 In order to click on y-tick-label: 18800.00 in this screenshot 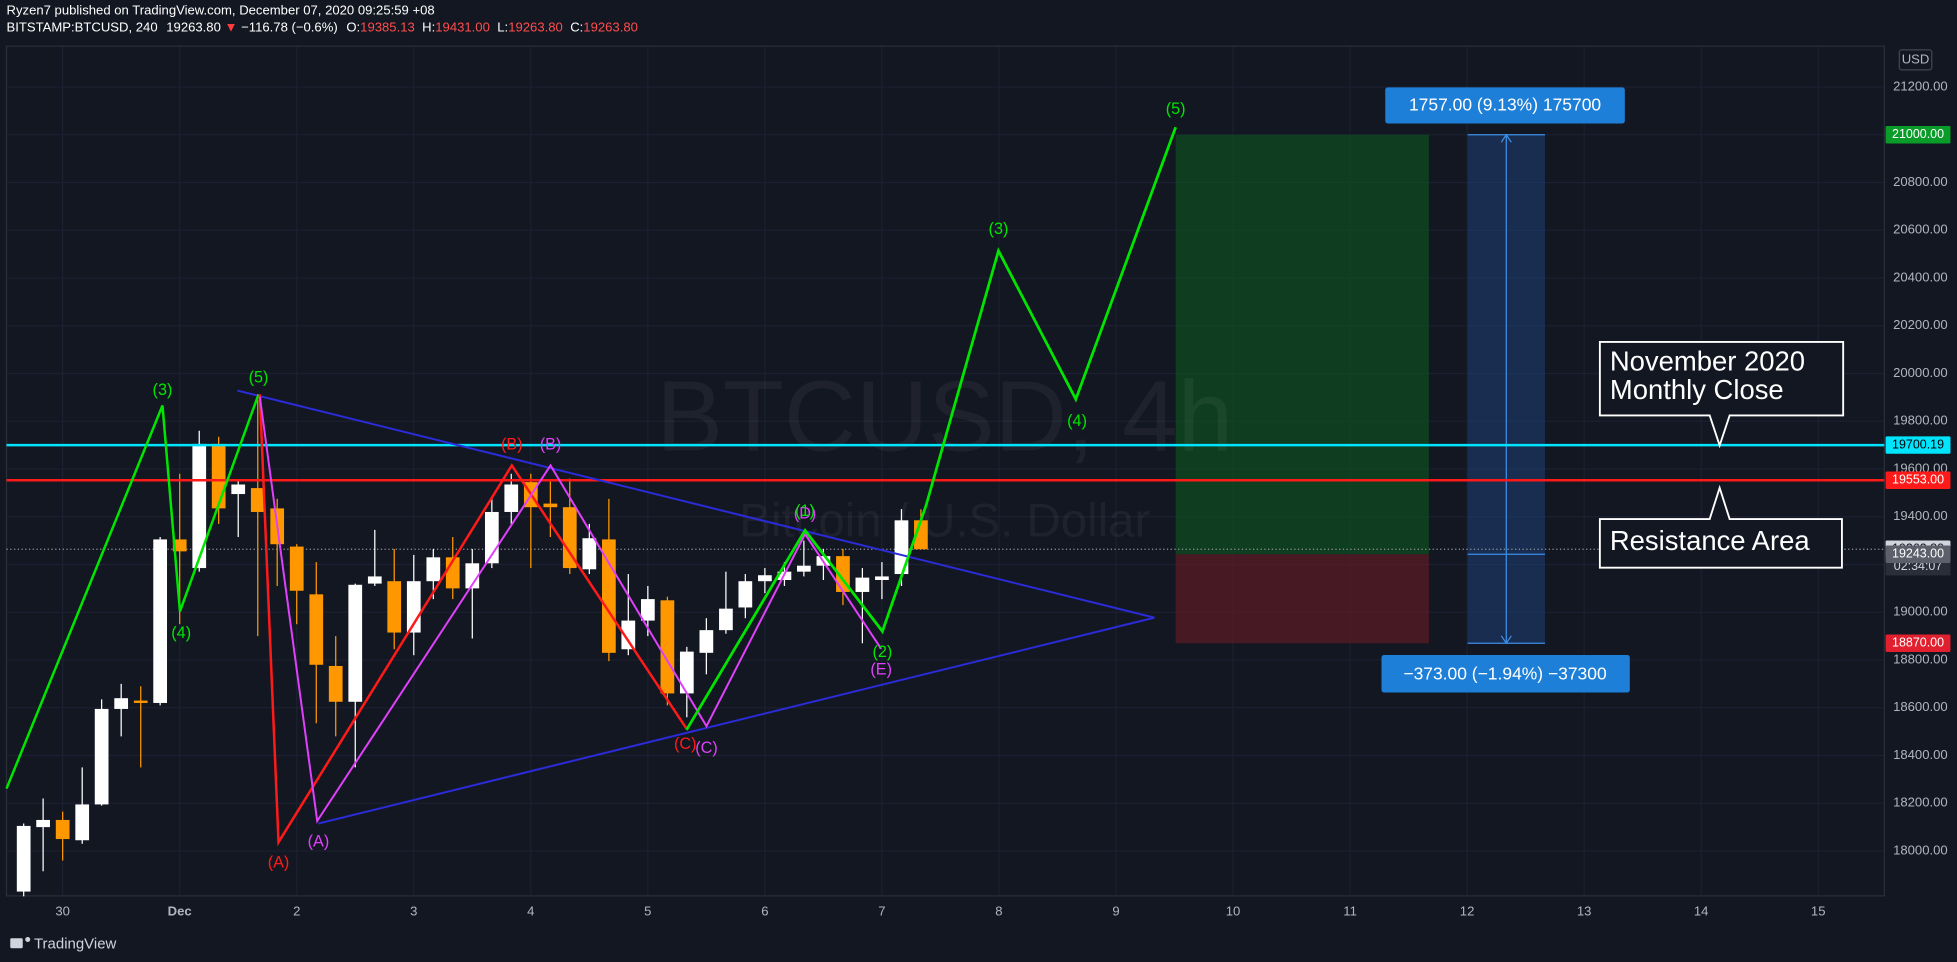, I will do `click(1920, 658)`.